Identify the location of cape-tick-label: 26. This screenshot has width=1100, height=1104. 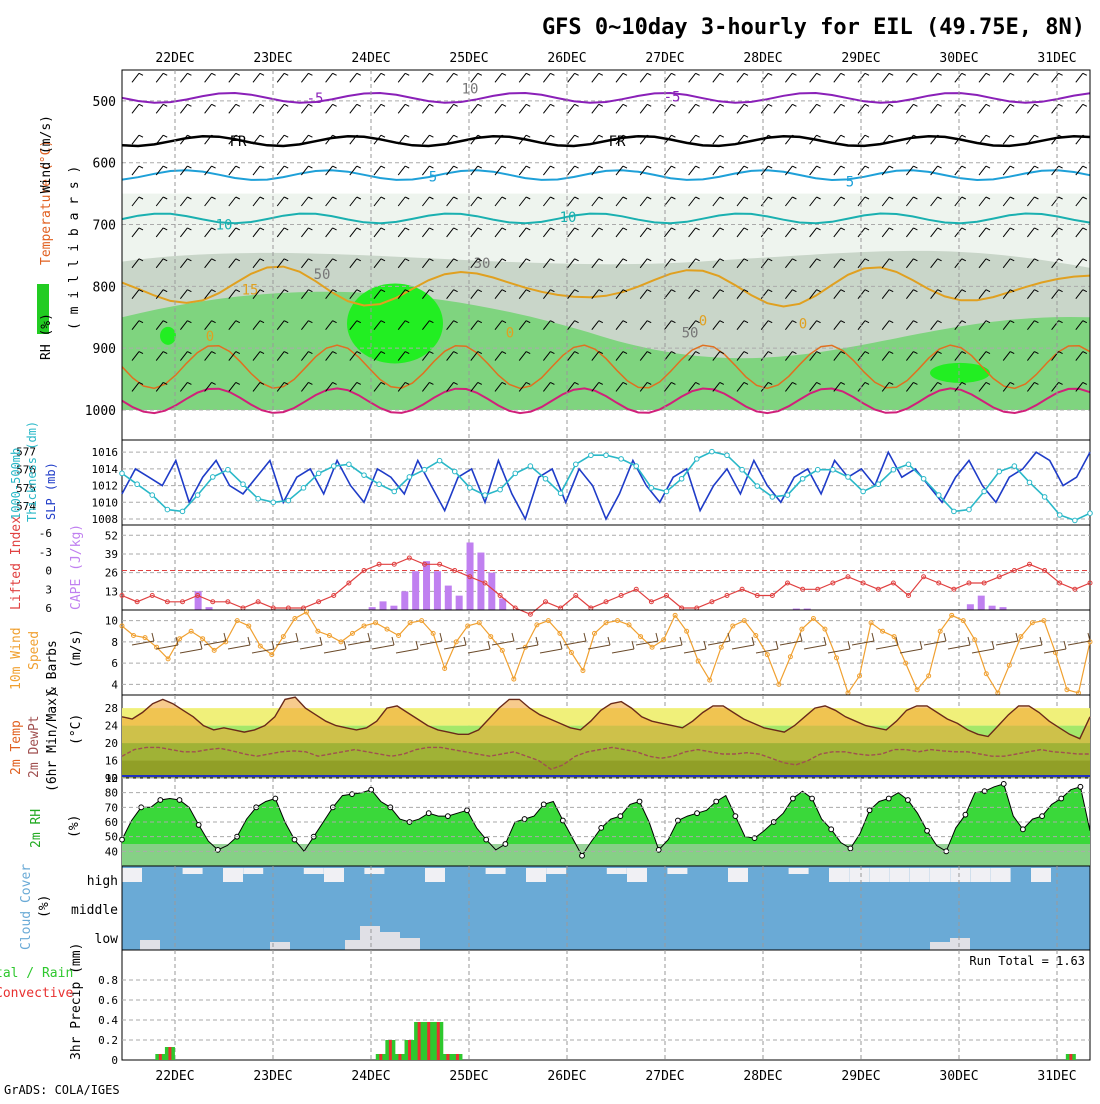
(111, 573).